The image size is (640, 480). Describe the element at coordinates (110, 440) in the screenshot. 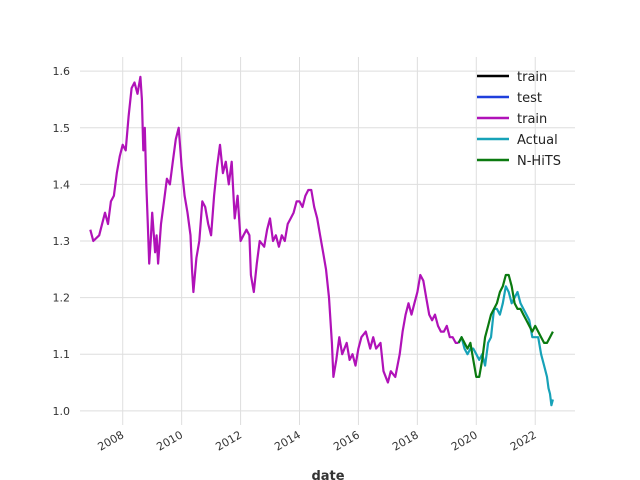

I see `x-tick-label: 2008` at that location.